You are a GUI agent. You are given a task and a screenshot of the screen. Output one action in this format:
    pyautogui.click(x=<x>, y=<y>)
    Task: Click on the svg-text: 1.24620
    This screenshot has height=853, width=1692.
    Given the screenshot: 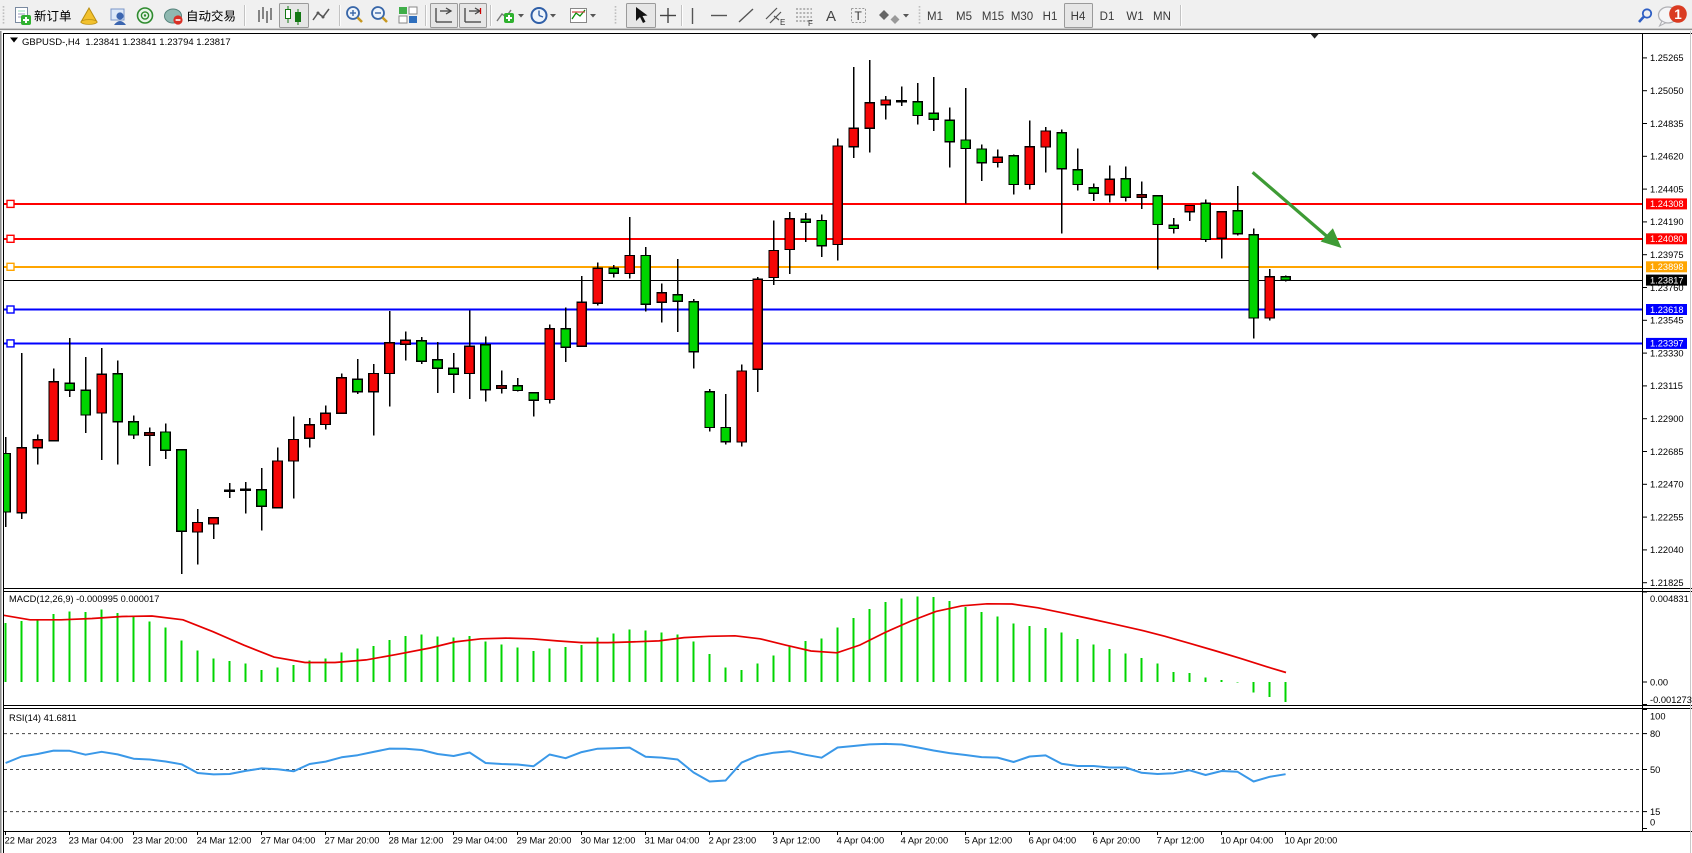 What is the action you would take?
    pyautogui.click(x=1667, y=157)
    